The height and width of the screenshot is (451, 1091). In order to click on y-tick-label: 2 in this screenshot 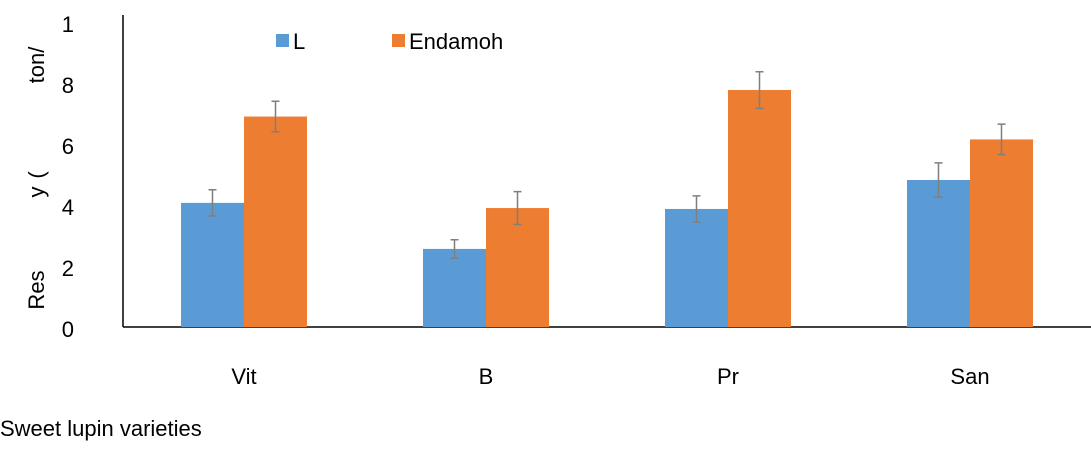, I will do `click(68, 268)`.